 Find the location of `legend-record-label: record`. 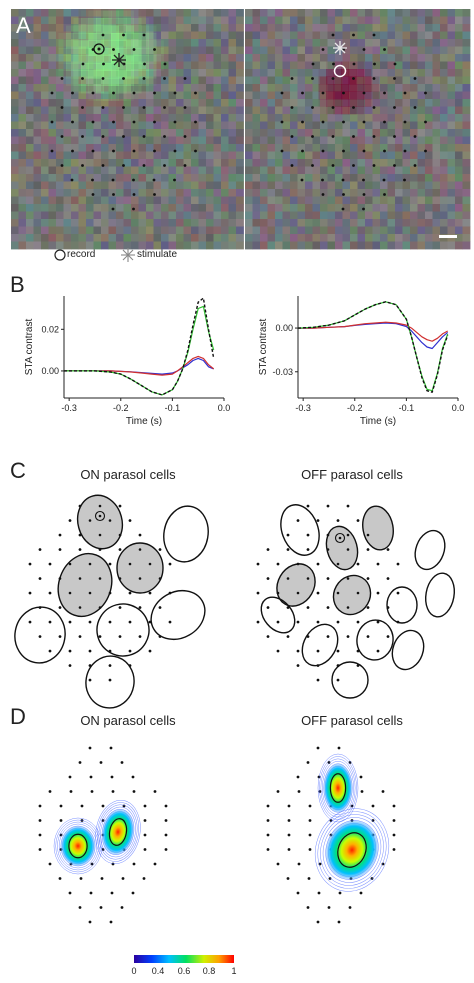

legend-record-label: record is located at coordinates (81, 254).